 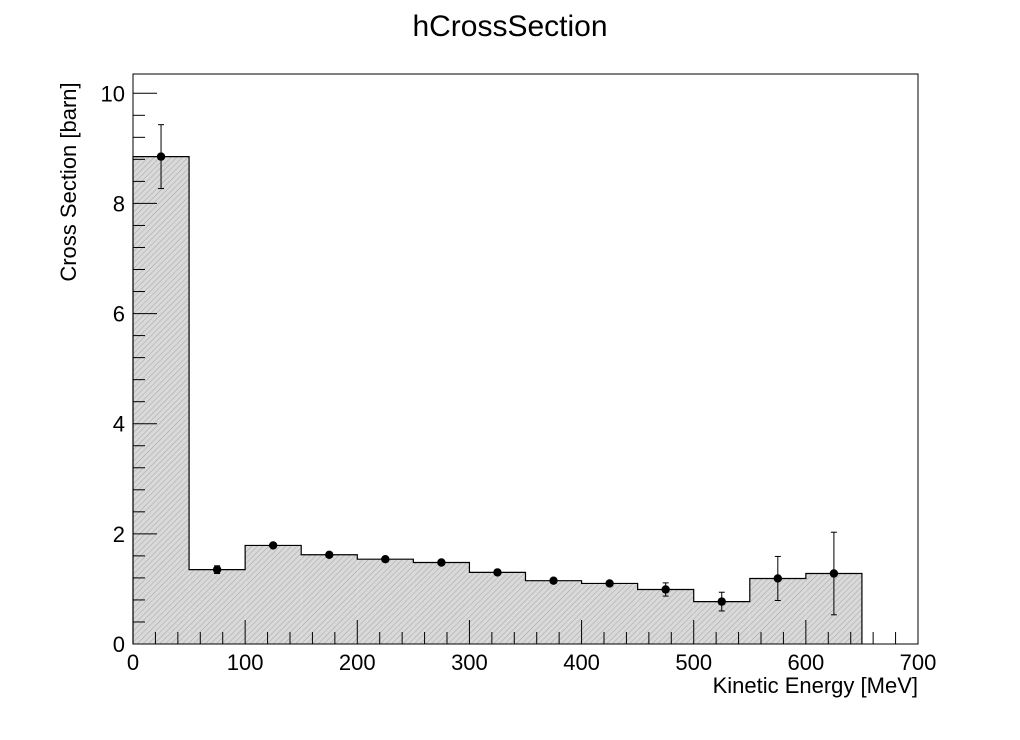 I want to click on y-tick-label: 8, so click(x=119, y=203).